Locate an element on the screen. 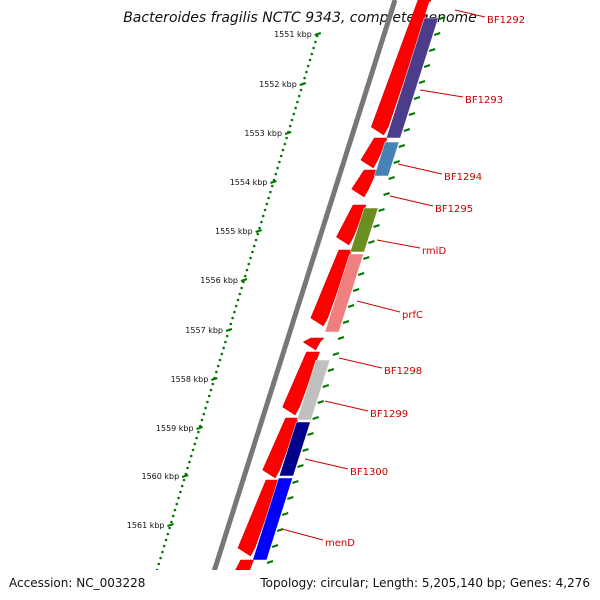  gene-label-bf1292: BF1292 is located at coordinates (506, 20).